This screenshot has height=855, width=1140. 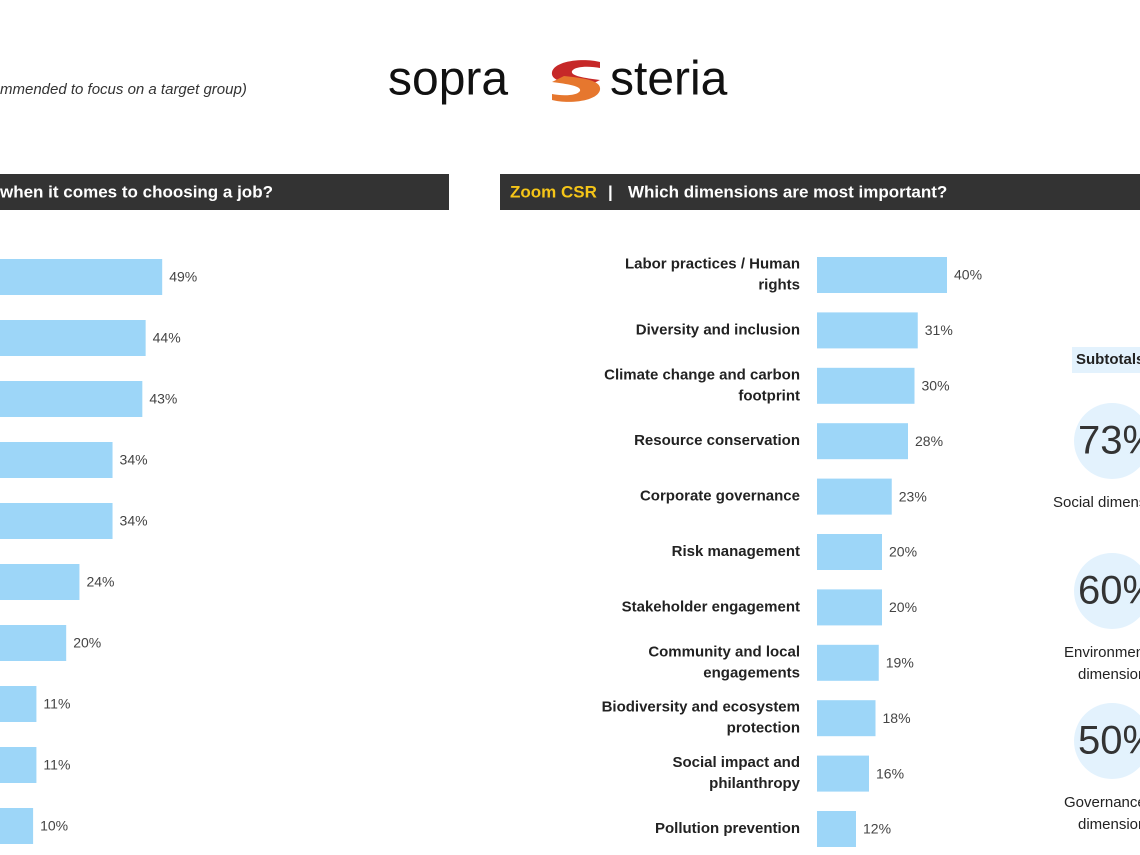 I want to click on value-label: 19%, so click(x=900, y=663).